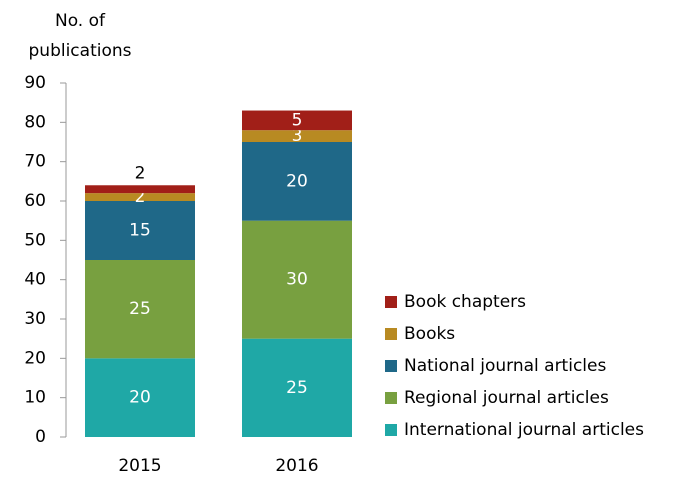 Image resolution: width=685 pixels, height=477 pixels. Describe the element at coordinates (35, 358) in the screenshot. I see `y-tick-label: 20` at that location.